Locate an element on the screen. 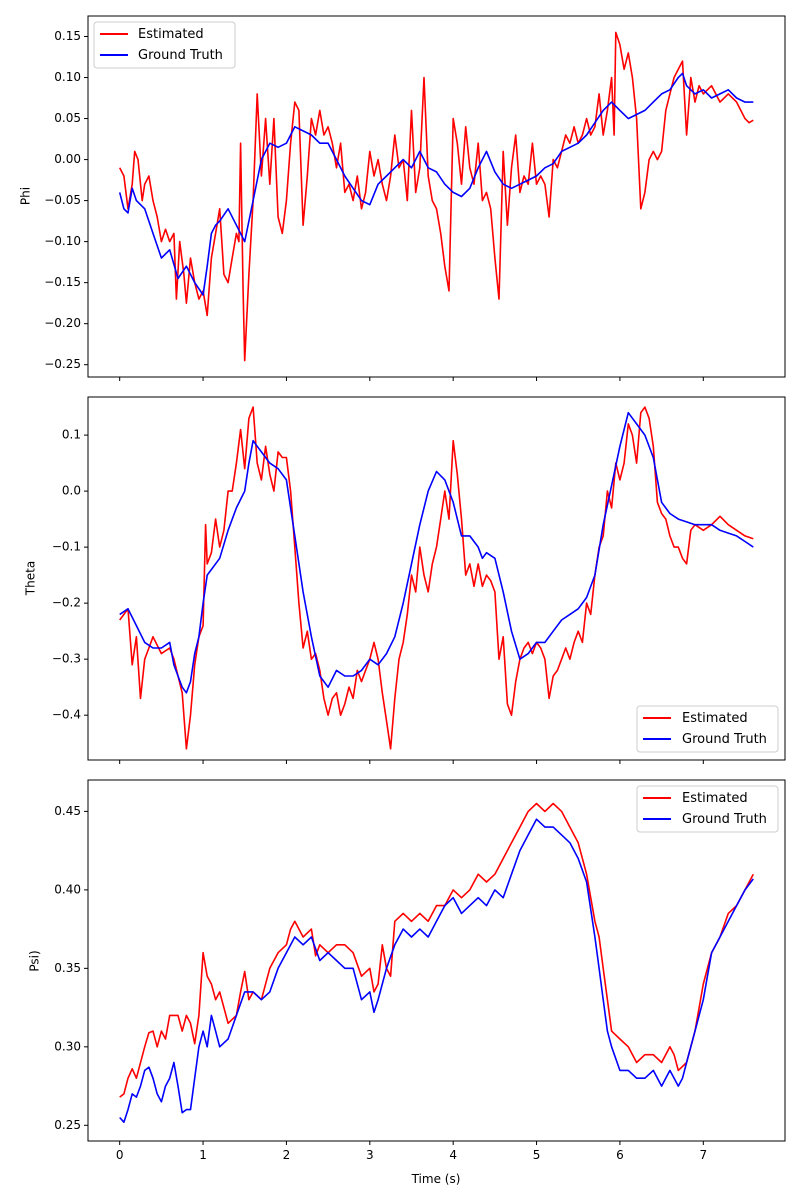  phi-legend-ground-truth-label: Ground Truth is located at coordinates (180, 55).